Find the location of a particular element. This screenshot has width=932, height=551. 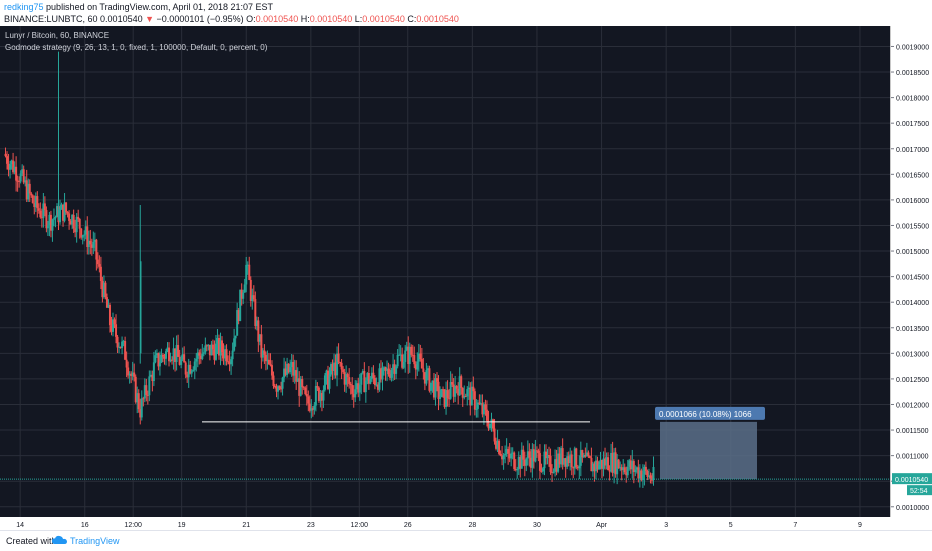

y-tick-label: 0.0015500 is located at coordinates (912, 226).